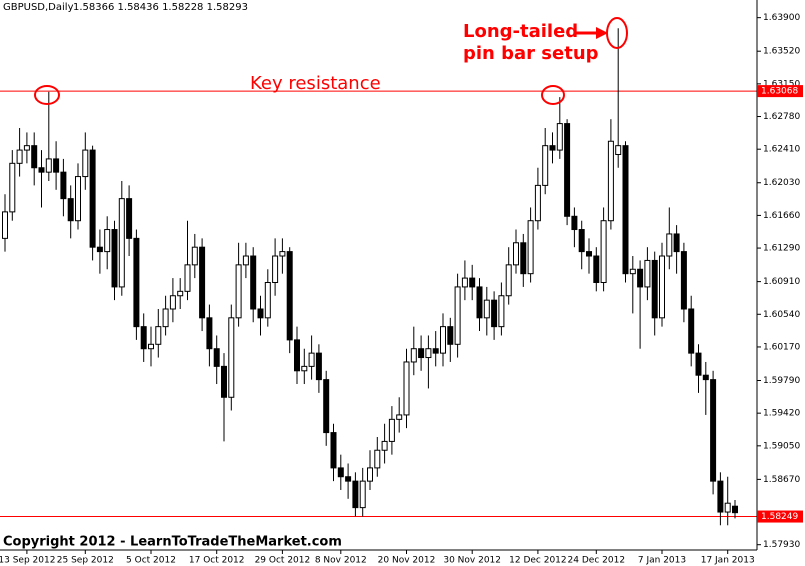 The width and height of the screenshot is (805, 566). I want to click on x-tick-label: 8 Nov 2012, so click(341, 561).